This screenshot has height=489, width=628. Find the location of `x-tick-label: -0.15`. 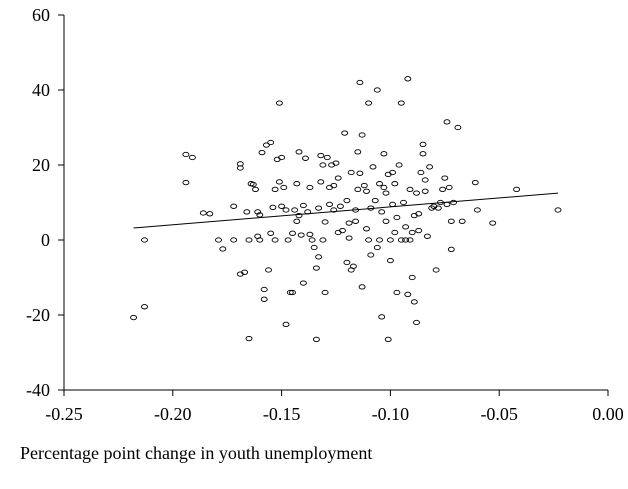

x-tick-label: -0.15 is located at coordinates (282, 414).